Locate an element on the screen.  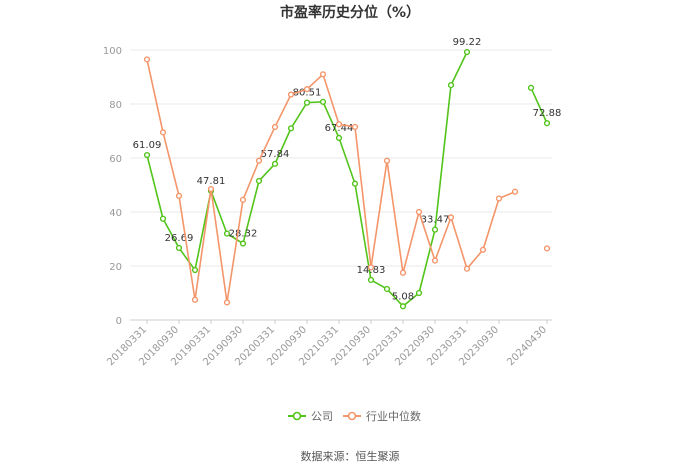
data-label: 80.51 is located at coordinates (307, 93).